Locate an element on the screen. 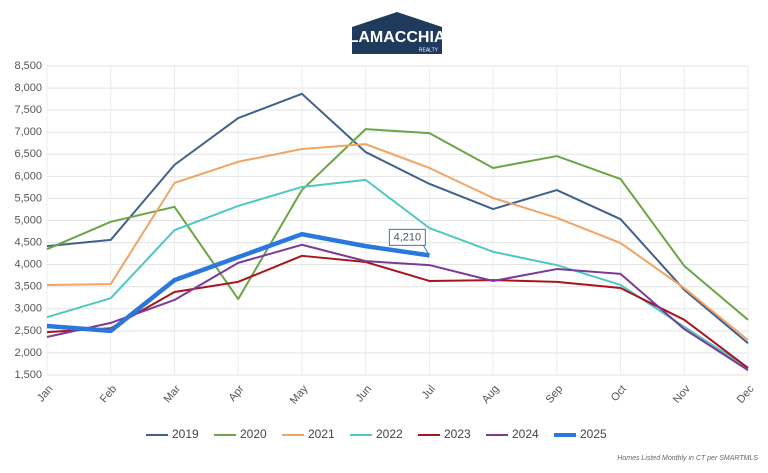 The height and width of the screenshot is (473, 768). x-tick-label: Dec is located at coordinates (746, 394).